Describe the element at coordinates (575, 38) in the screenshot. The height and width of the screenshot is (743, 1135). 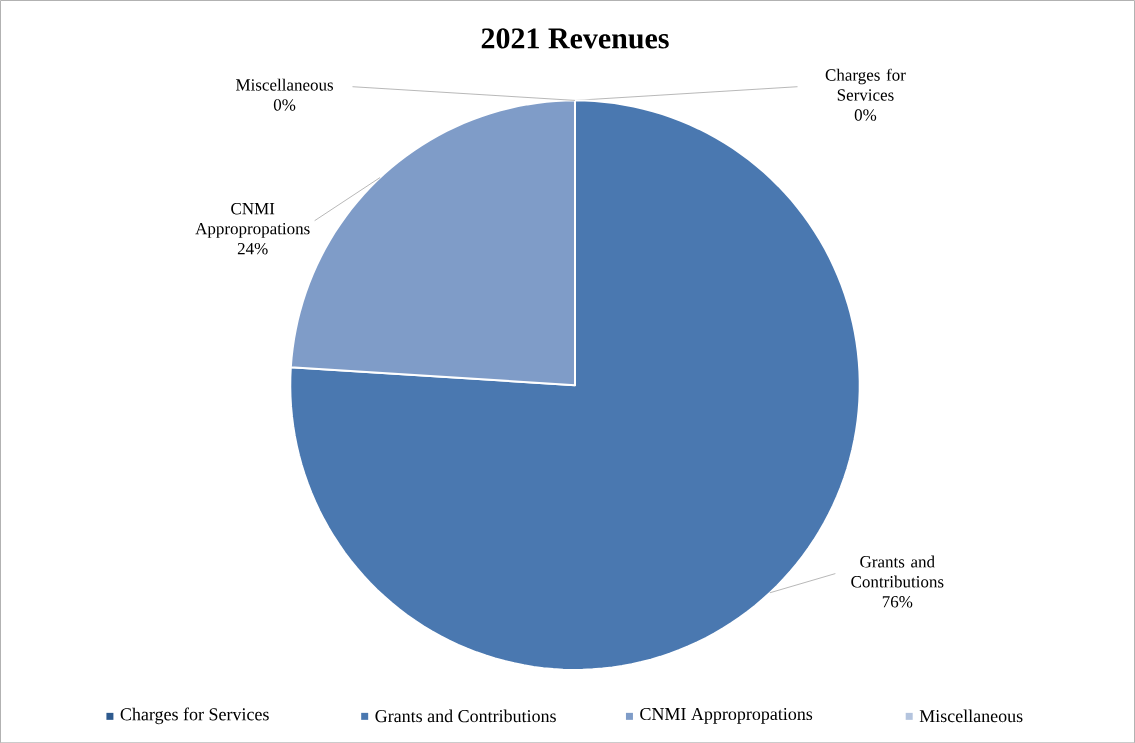
I see `chart-title: 2021 Revenues` at that location.